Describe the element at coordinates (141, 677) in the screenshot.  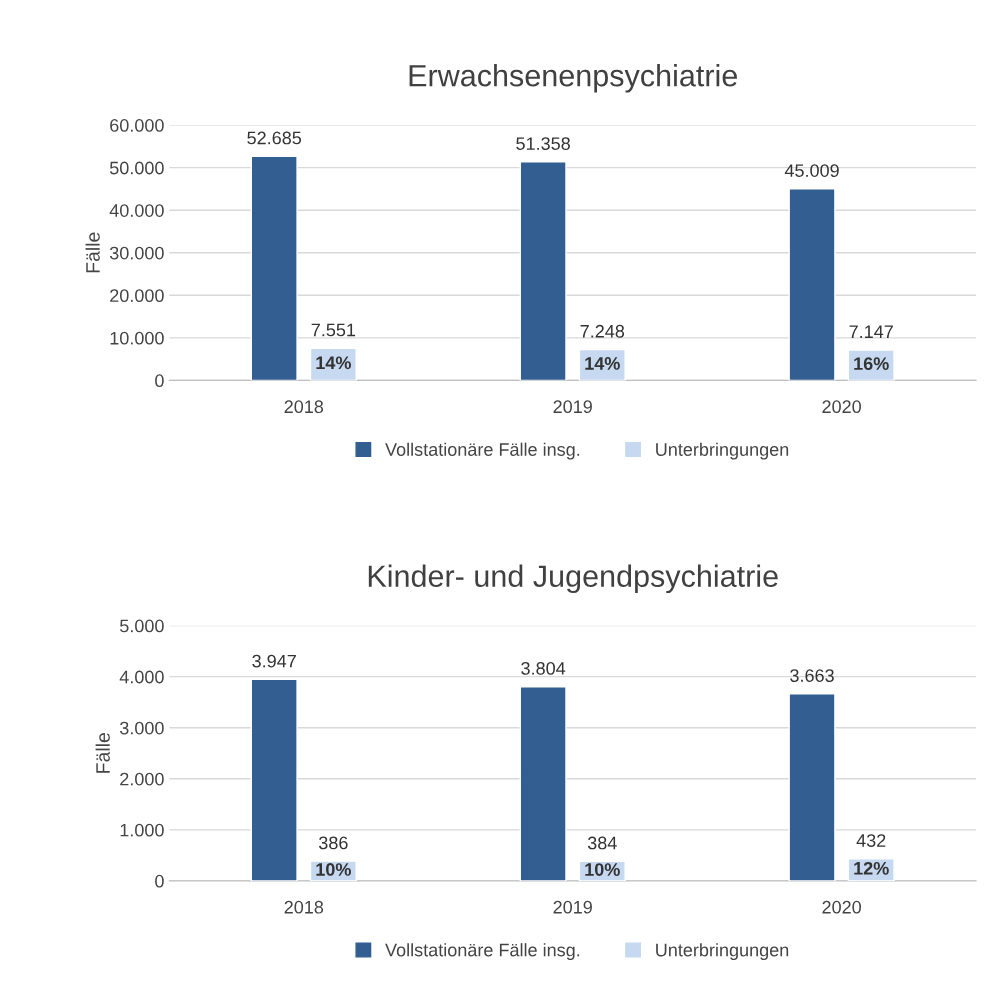
I see `y-tick-label: 4.000` at that location.